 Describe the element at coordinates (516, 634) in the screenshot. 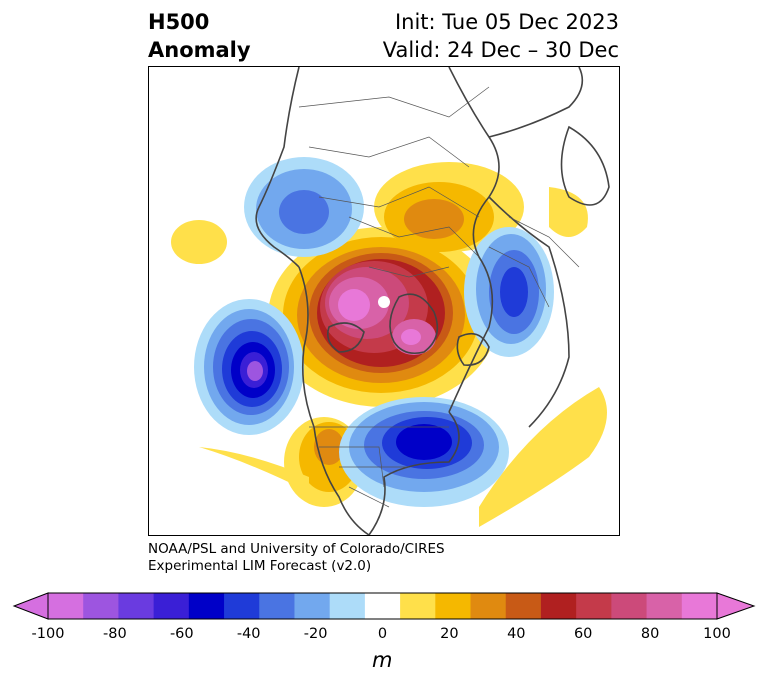

I see `colorbar-tick-label: 40` at that location.